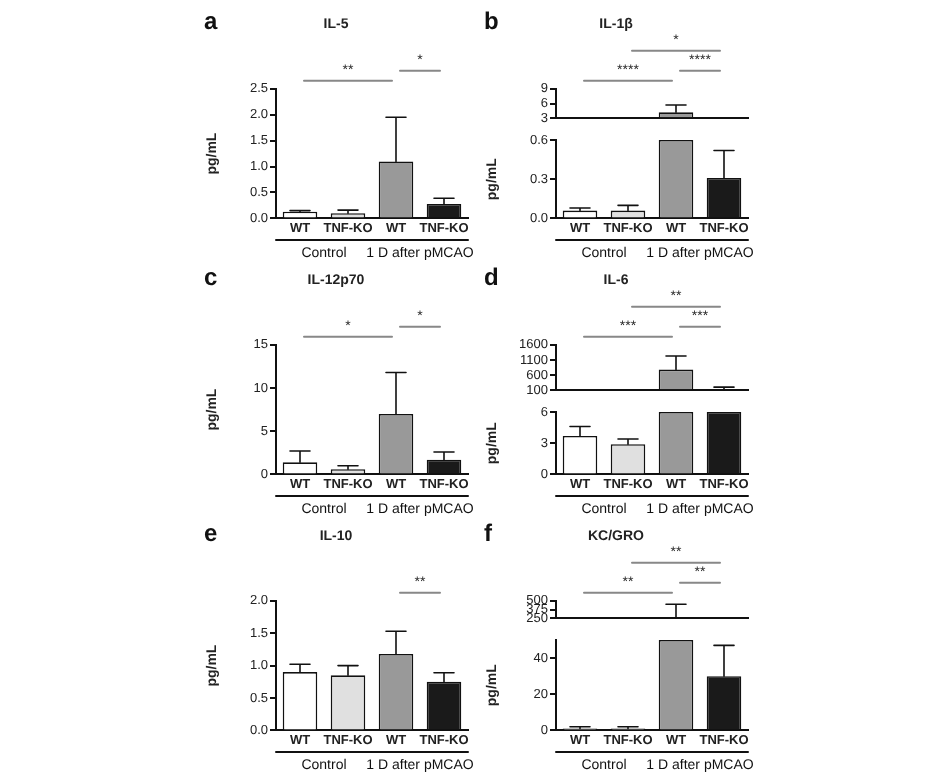  Describe the element at coordinates (491, 276) in the screenshot. I see `text: d` at that location.